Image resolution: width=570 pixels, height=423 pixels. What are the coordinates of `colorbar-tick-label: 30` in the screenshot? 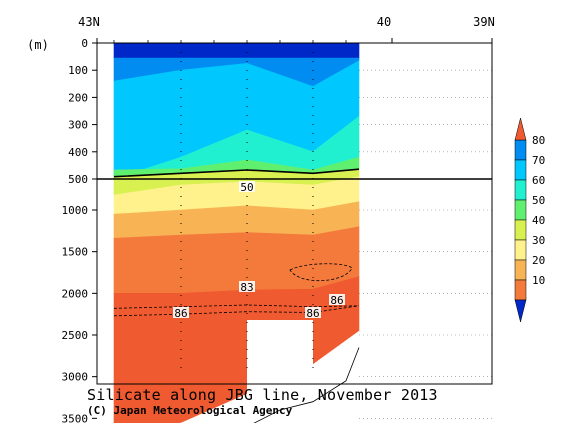 It's located at (538, 240).